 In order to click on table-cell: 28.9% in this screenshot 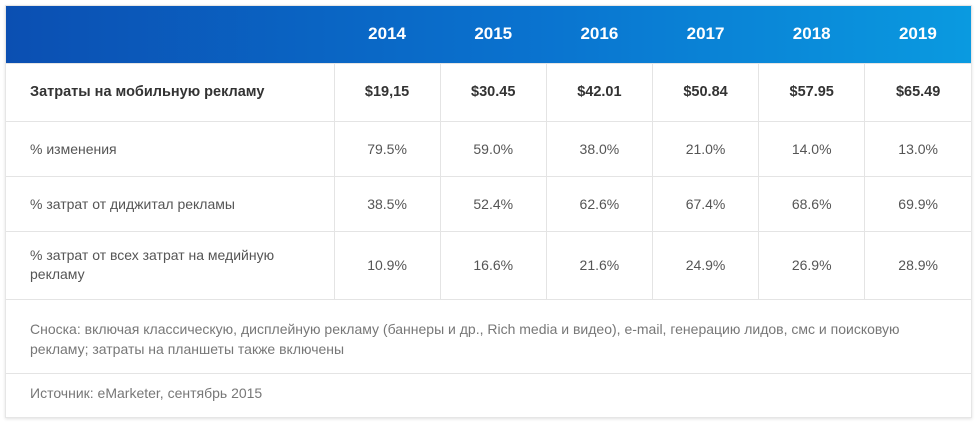, I will do `click(917, 264)`.